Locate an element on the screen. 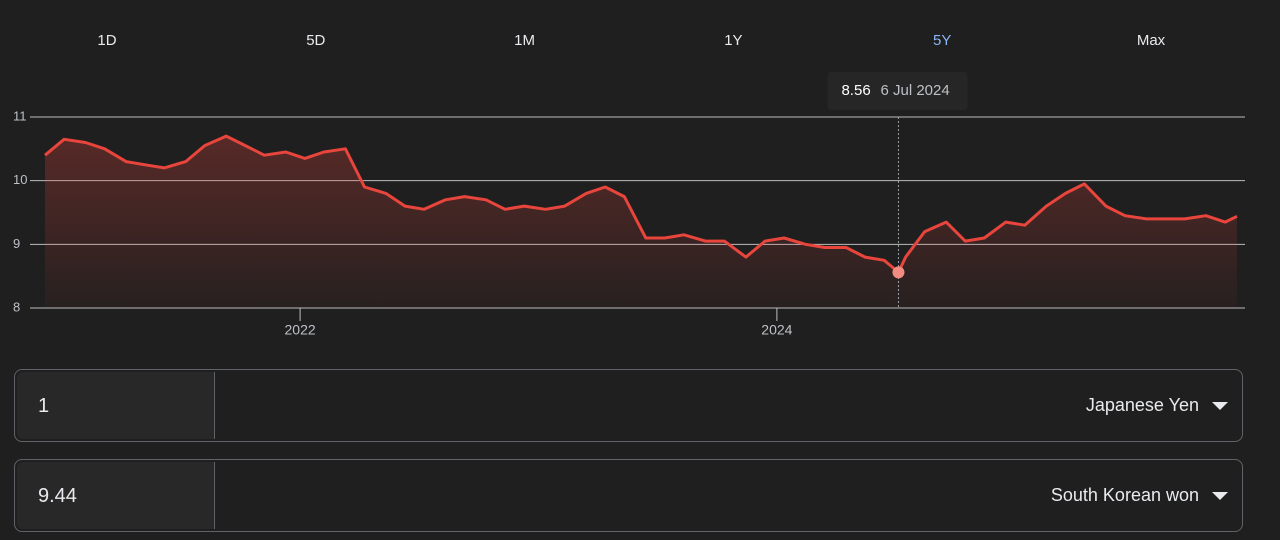  y-tick-label: 8 is located at coordinates (16, 306).